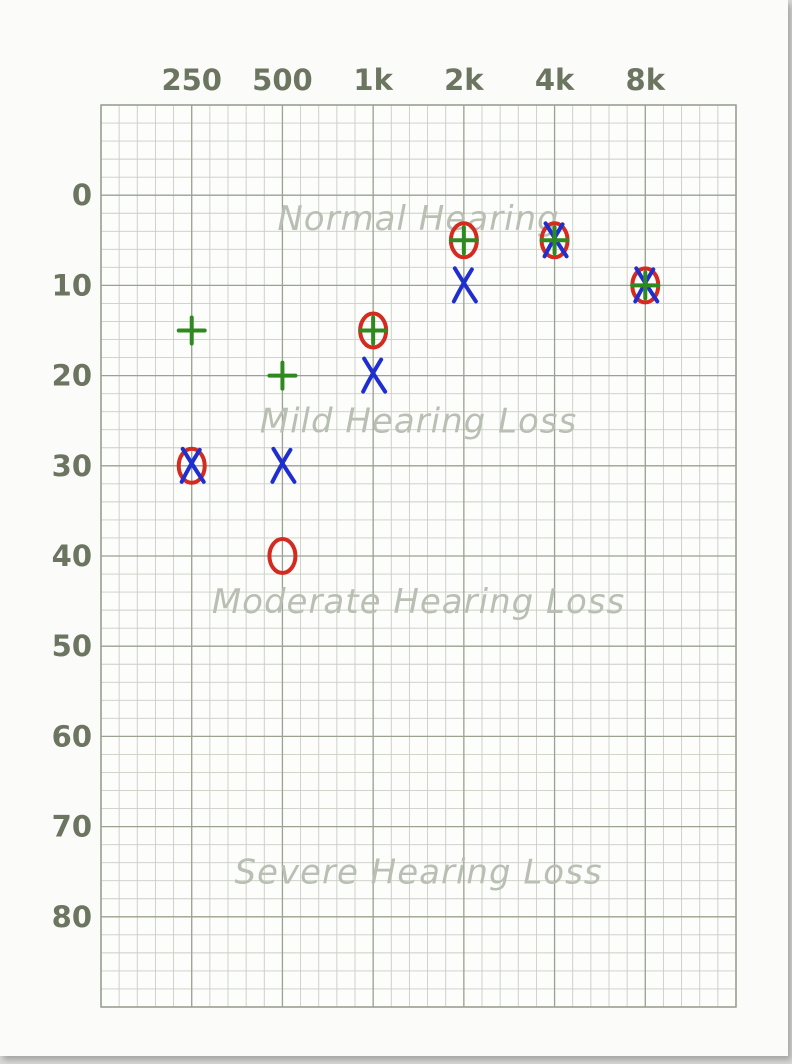 This screenshot has height=1064, width=792. Describe the element at coordinates (72, 827) in the screenshot. I see `y-tick-label-70: 70` at that location.